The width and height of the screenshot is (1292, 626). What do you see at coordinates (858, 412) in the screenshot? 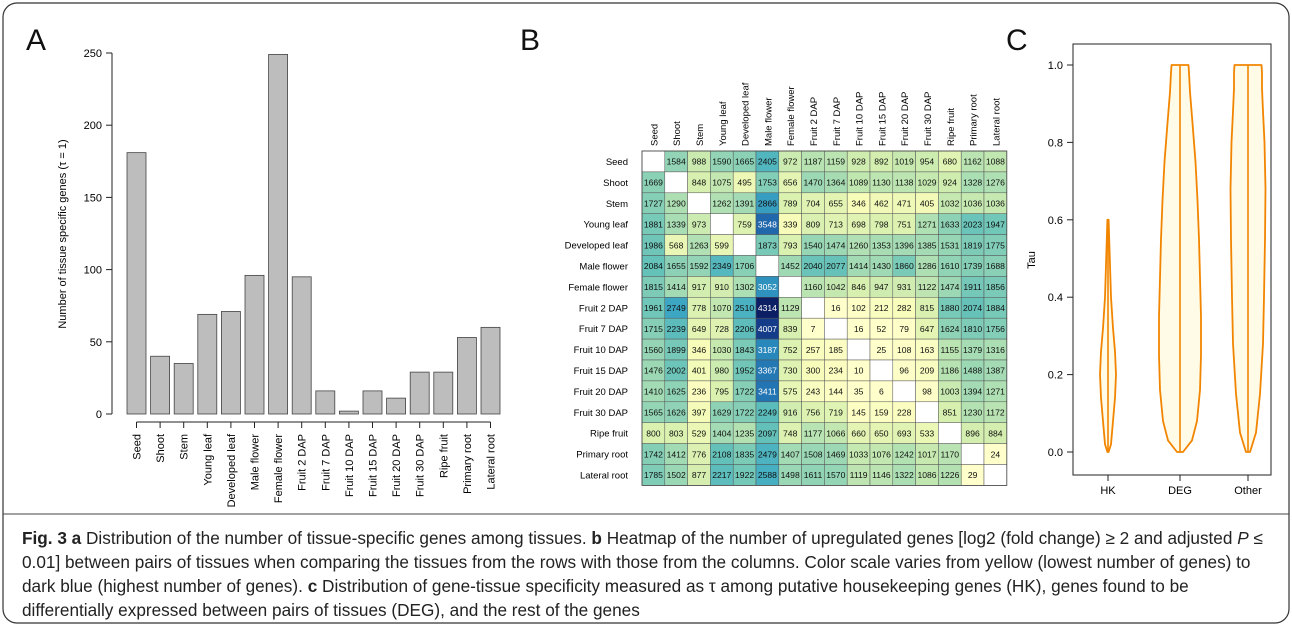
I see `heatmap-cell-value: 145` at bounding box center [858, 412].